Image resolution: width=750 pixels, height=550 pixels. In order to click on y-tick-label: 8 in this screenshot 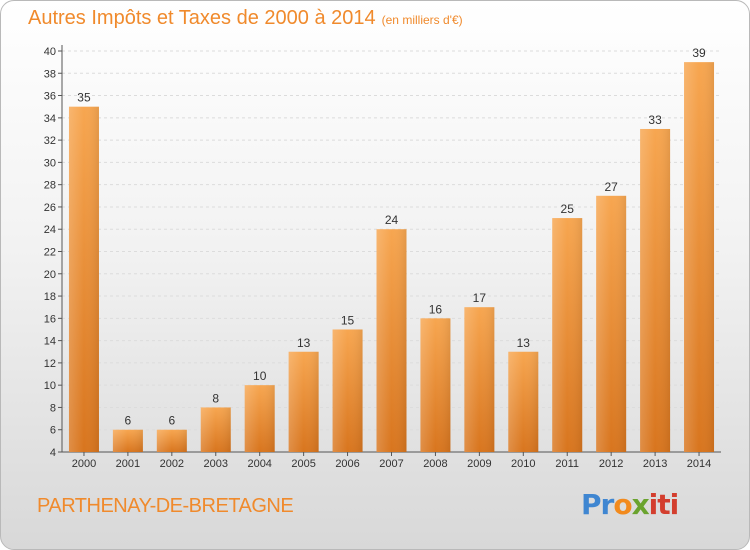, I will do `click(53, 408)`.